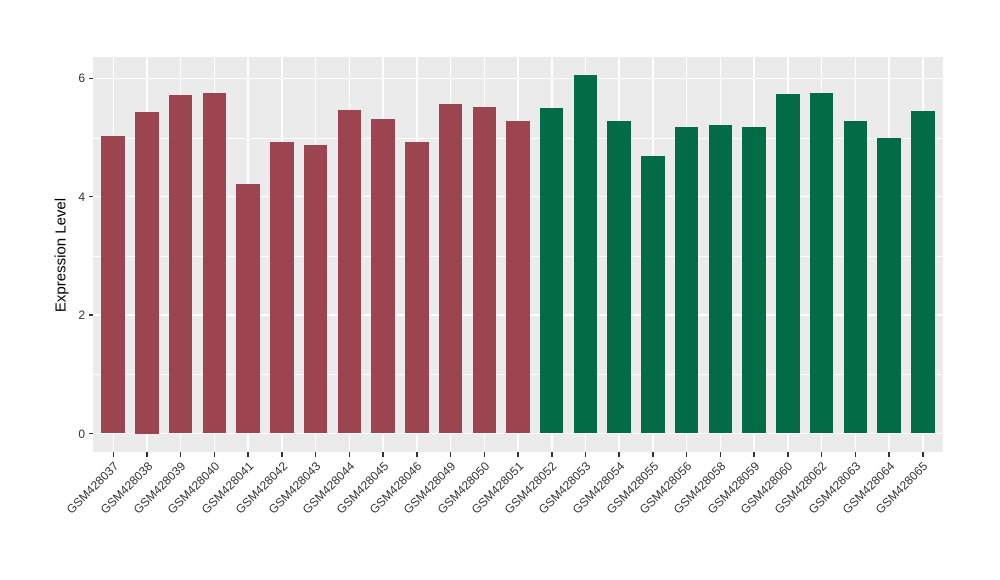 Image resolution: width=1000 pixels, height=580 pixels. What do you see at coordinates (821, 263) in the screenshot?
I see `bar-GSM428062` at bounding box center [821, 263].